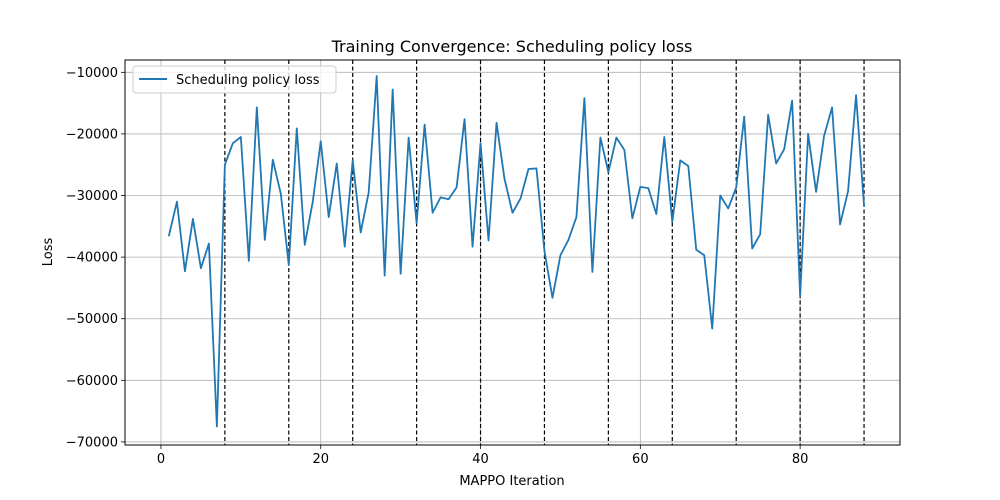 Image resolution: width=1000 pixels, height=500 pixels. Describe the element at coordinates (92, 319) in the screenshot. I see `y-tick-label: −50000` at that location.